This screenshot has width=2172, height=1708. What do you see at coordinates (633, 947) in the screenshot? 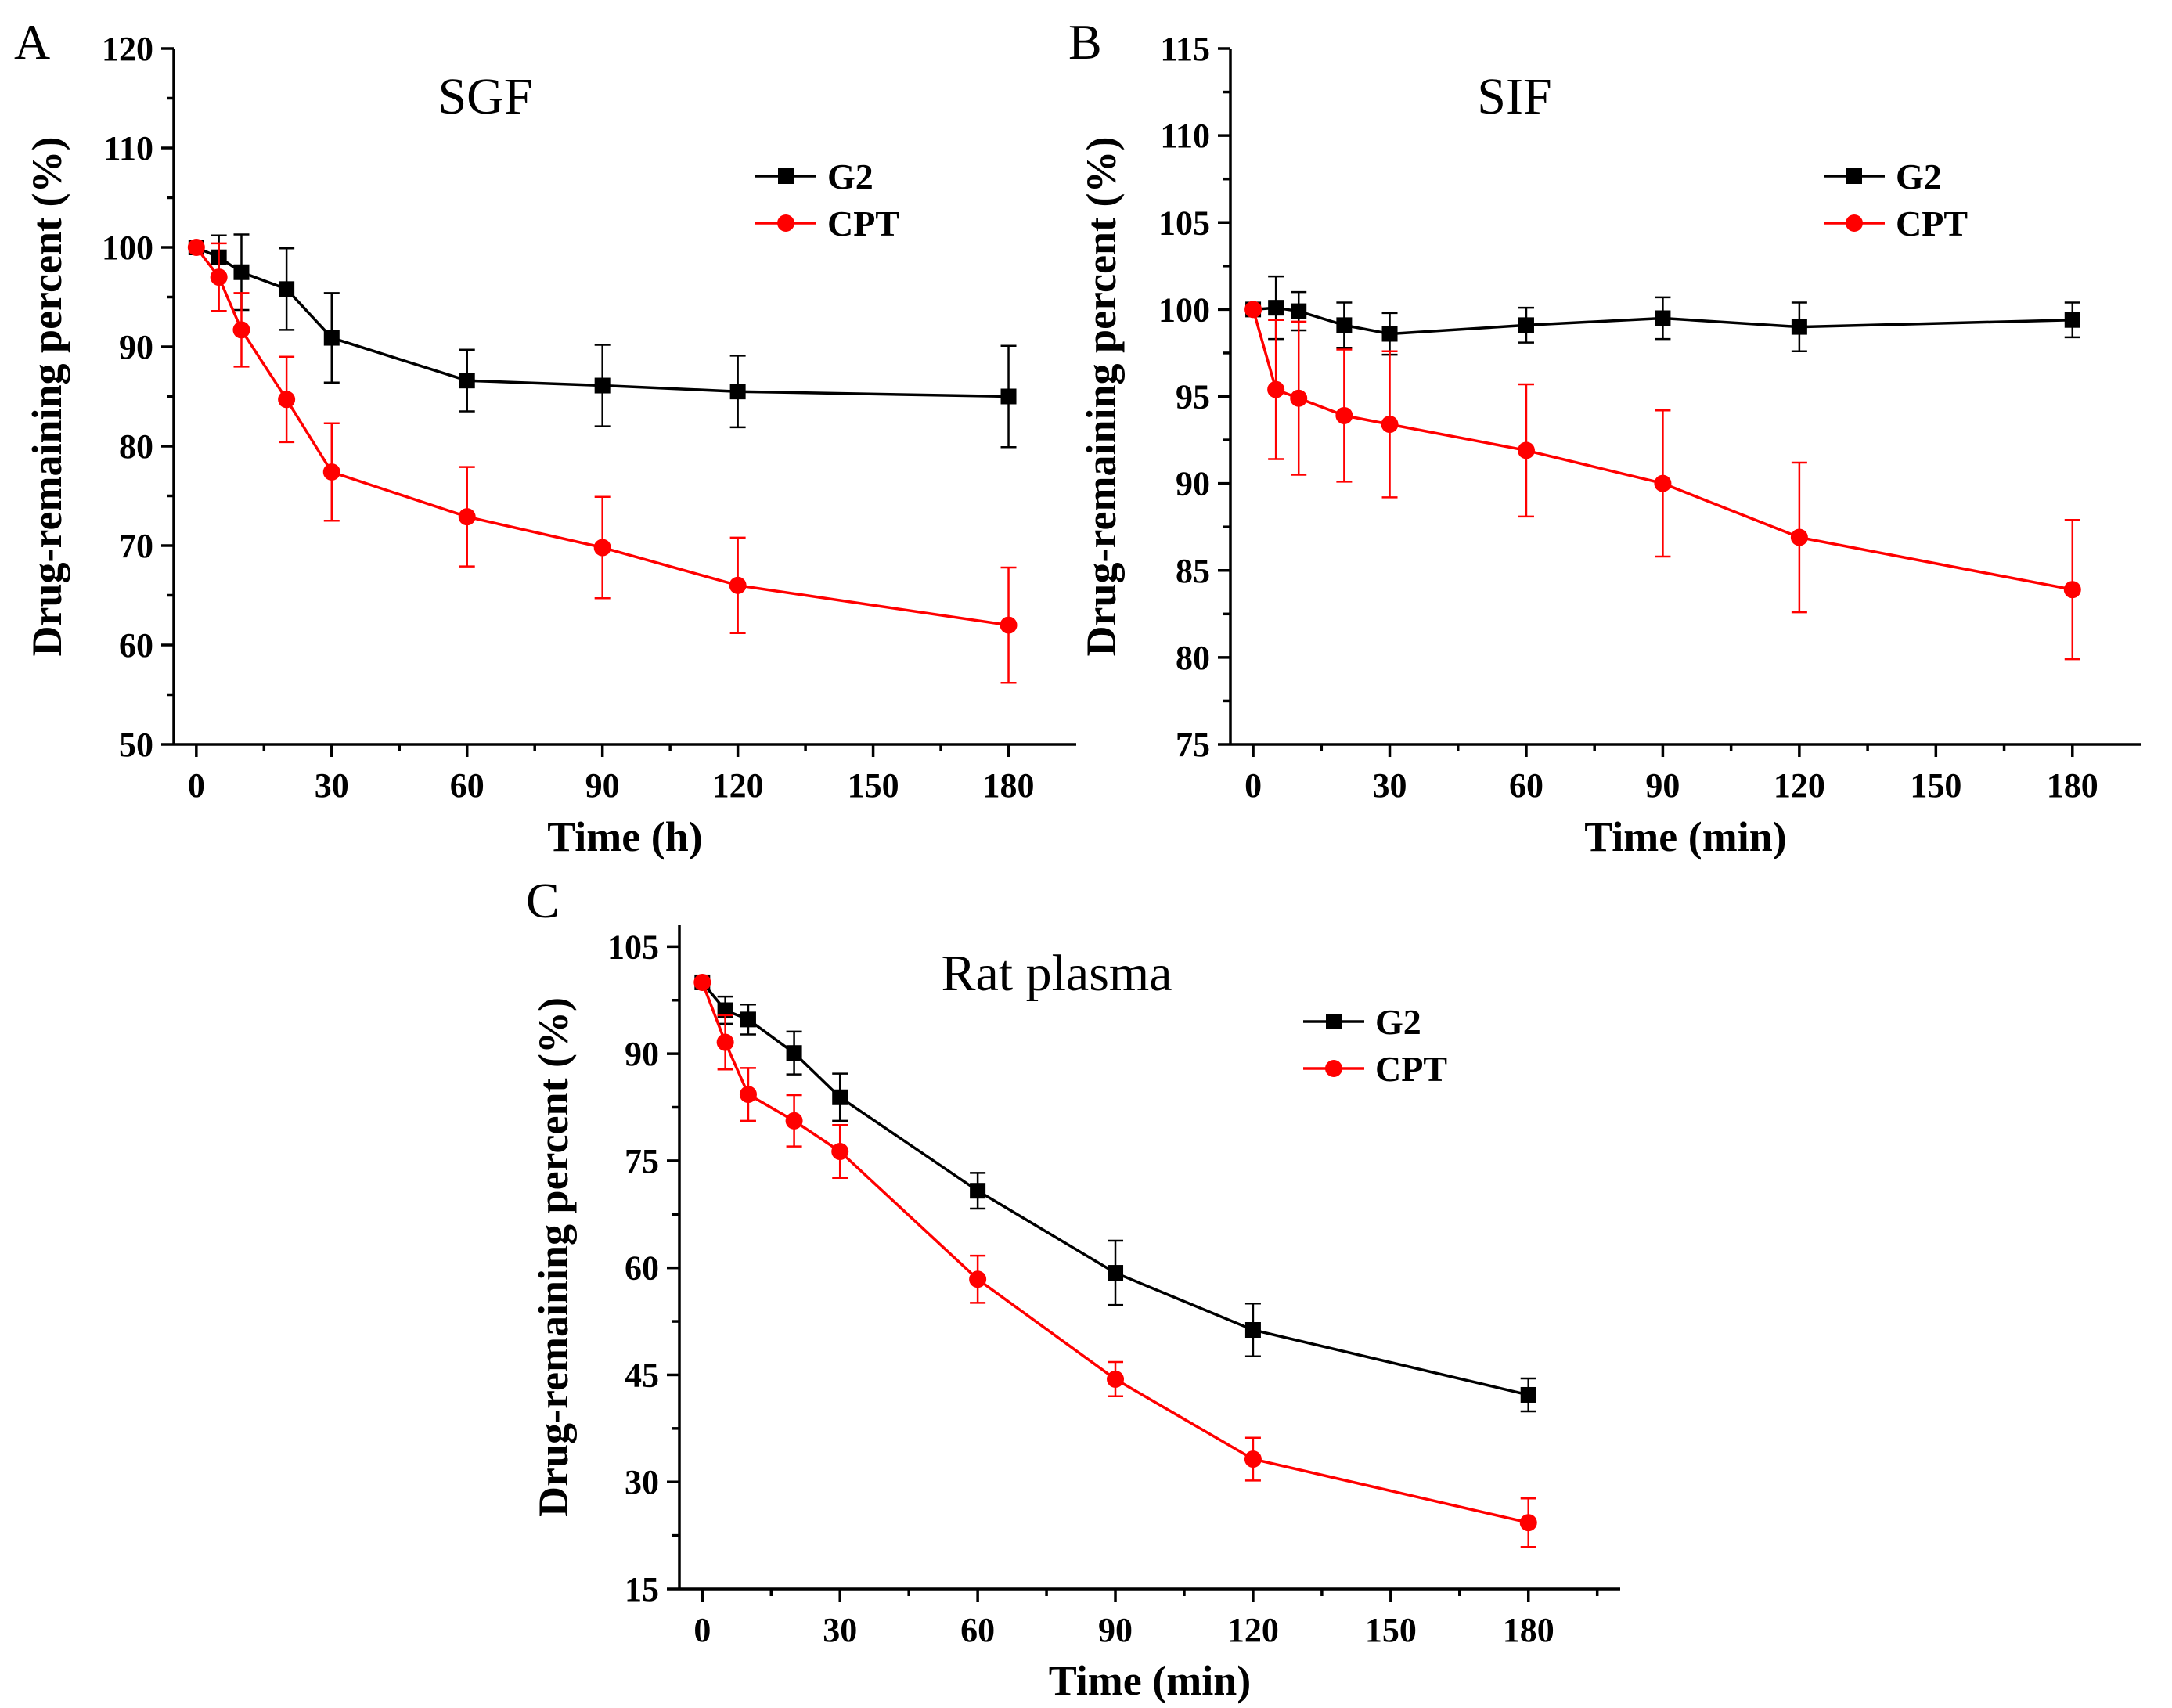
I see `y-tick-label: 105` at bounding box center [633, 947].